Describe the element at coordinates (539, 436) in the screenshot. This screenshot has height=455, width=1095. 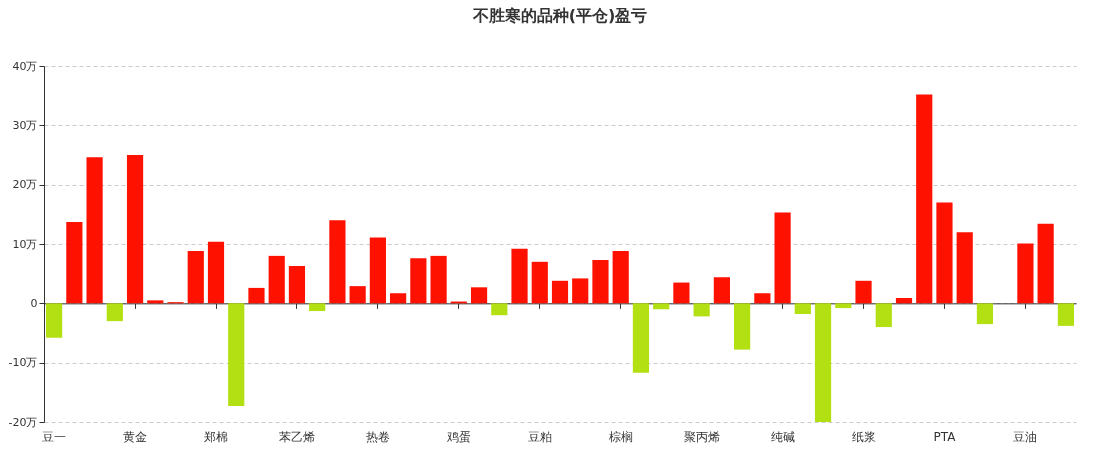
I see `x-tick-label: 豆粕` at that location.